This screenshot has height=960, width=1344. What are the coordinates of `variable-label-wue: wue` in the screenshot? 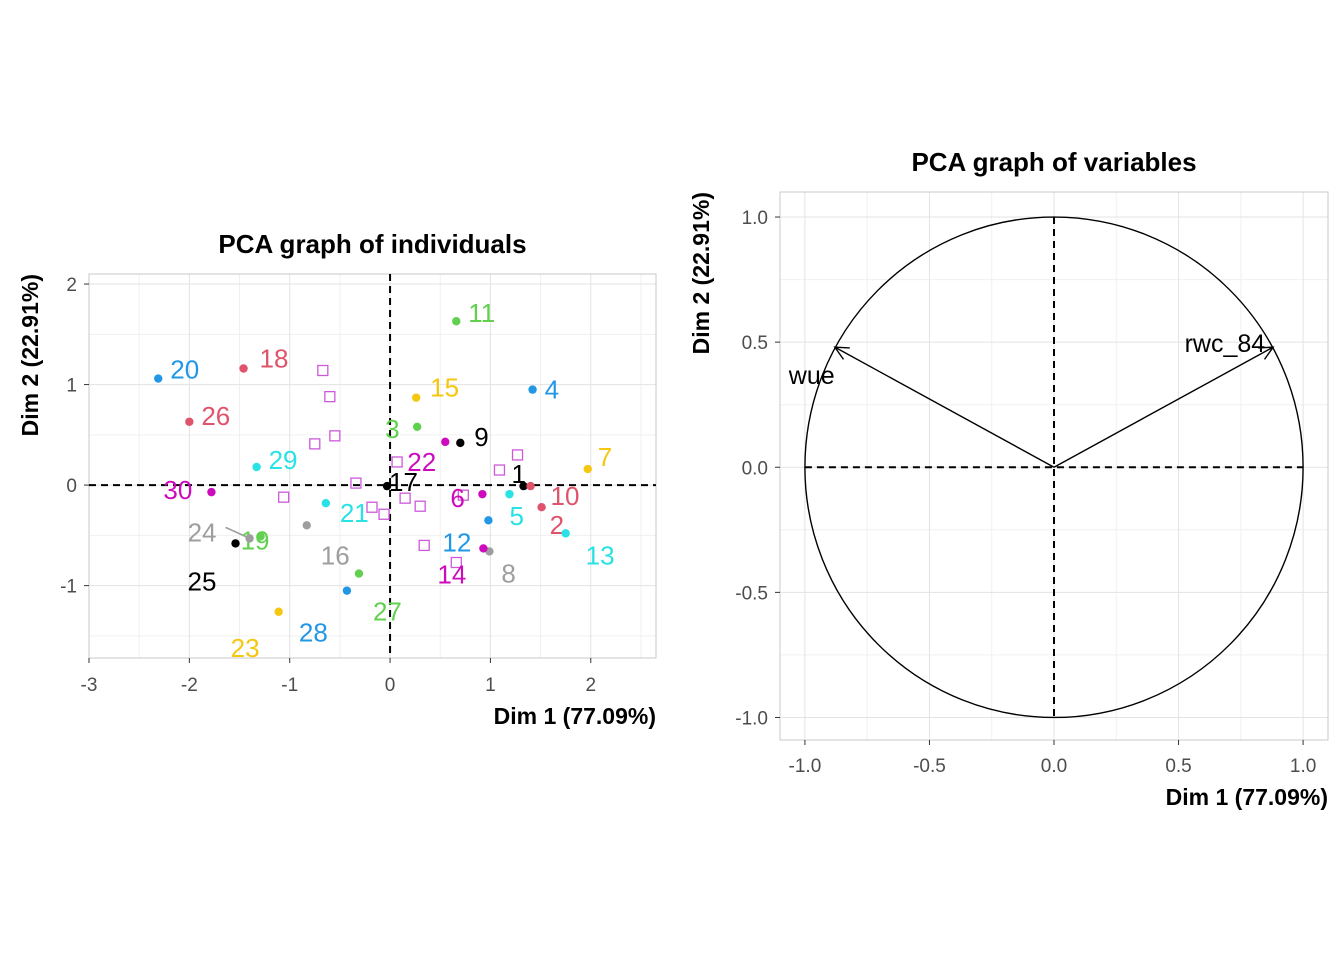 It's located at (811, 376).